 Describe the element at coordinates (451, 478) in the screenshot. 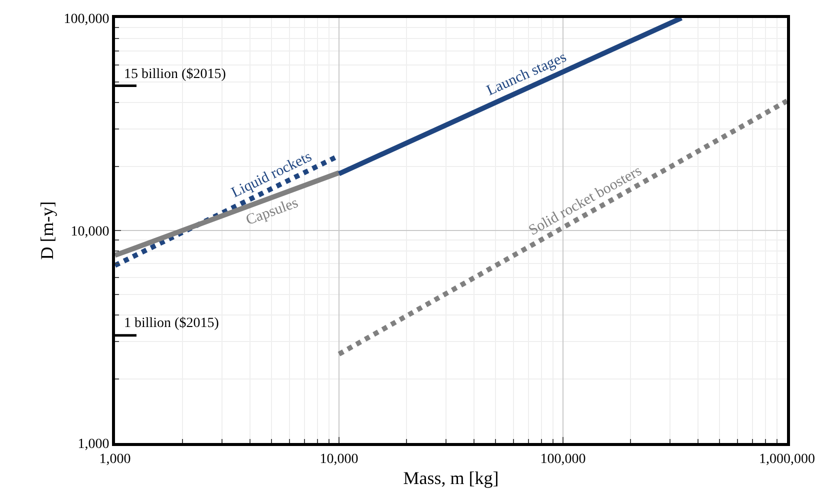

I see `x-axis-title: Mass, m [kg]` at that location.